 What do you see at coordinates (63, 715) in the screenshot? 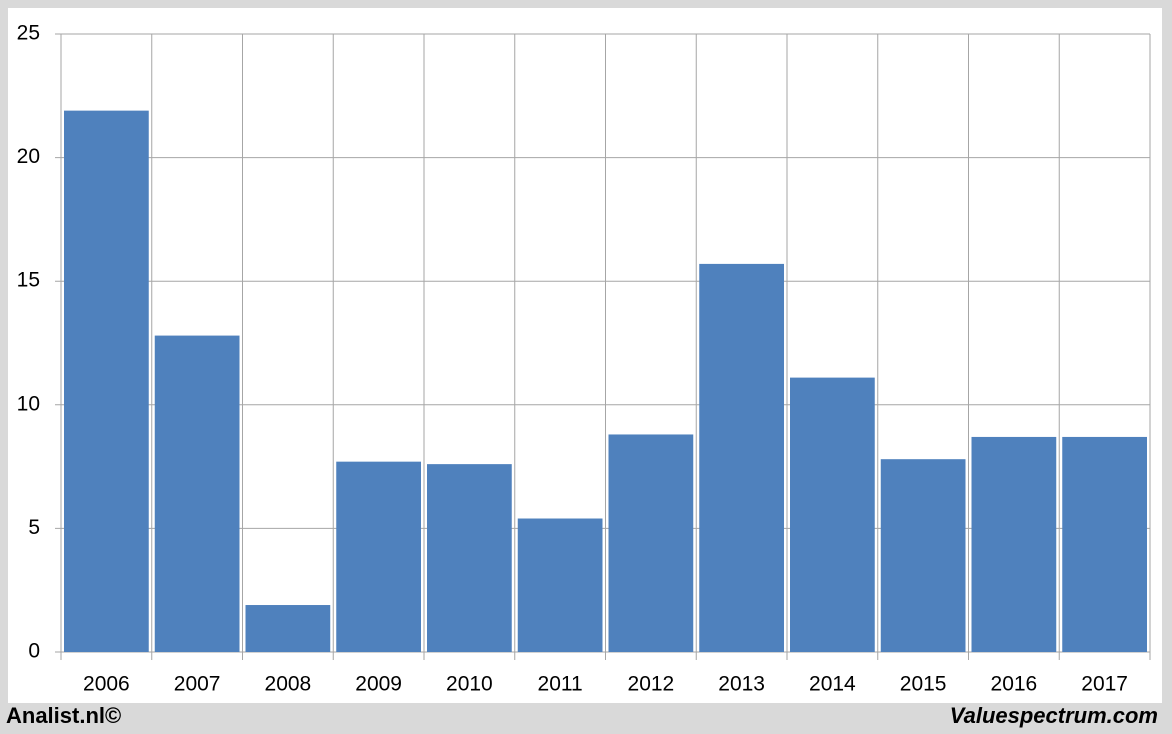
I see `footer-left: Analist.nl©` at bounding box center [63, 715].